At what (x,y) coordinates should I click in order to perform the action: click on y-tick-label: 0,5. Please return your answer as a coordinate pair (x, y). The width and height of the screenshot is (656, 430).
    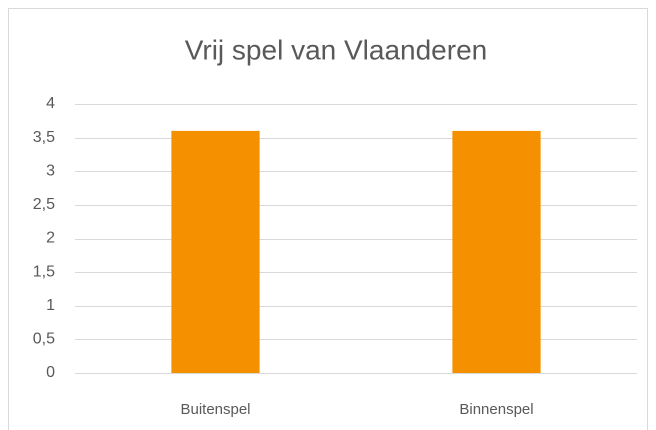
    Looking at the image, I should click on (44, 339).